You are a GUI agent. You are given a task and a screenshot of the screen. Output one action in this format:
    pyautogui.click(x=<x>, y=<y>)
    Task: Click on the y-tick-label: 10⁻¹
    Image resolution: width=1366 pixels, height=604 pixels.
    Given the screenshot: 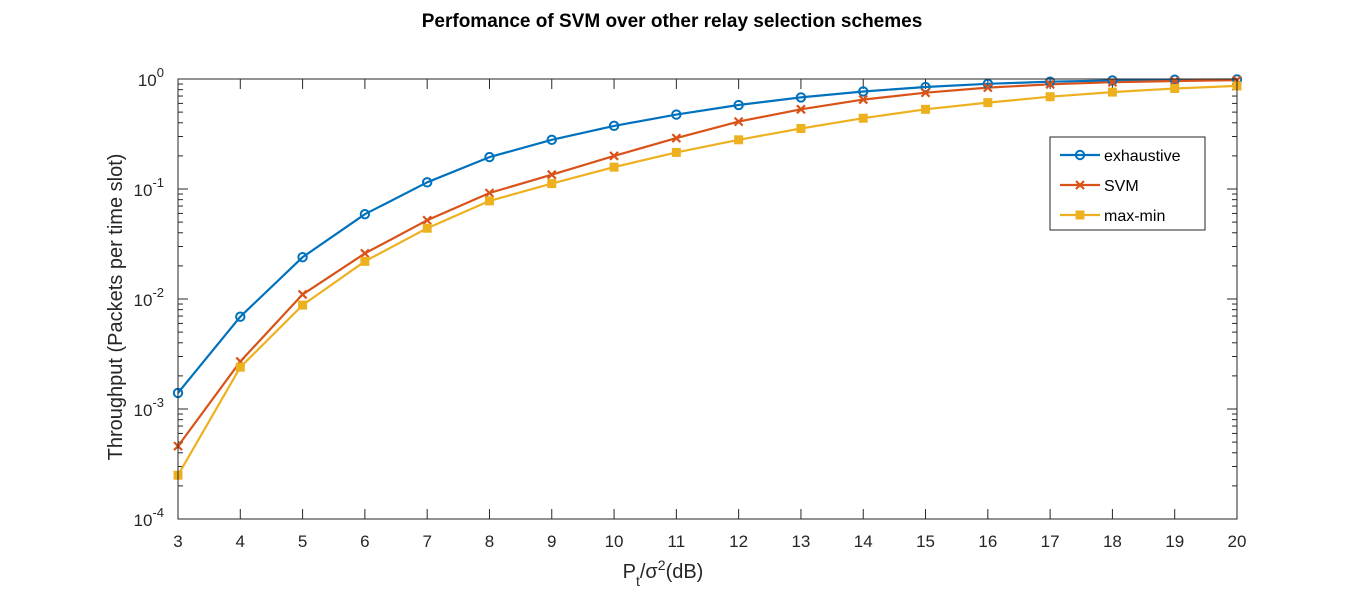 What is the action you would take?
    pyautogui.click(x=149, y=187)
    